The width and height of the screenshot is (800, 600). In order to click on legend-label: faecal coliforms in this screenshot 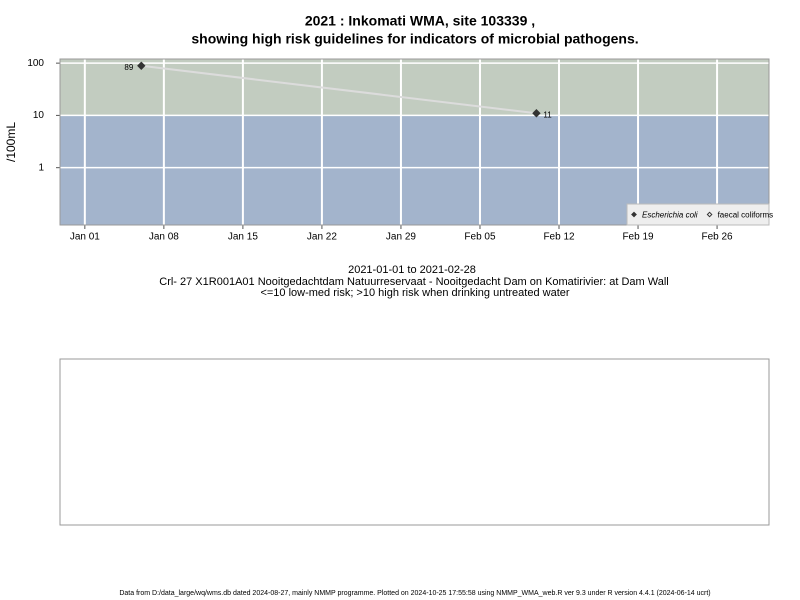, I will do `click(746, 215)`.